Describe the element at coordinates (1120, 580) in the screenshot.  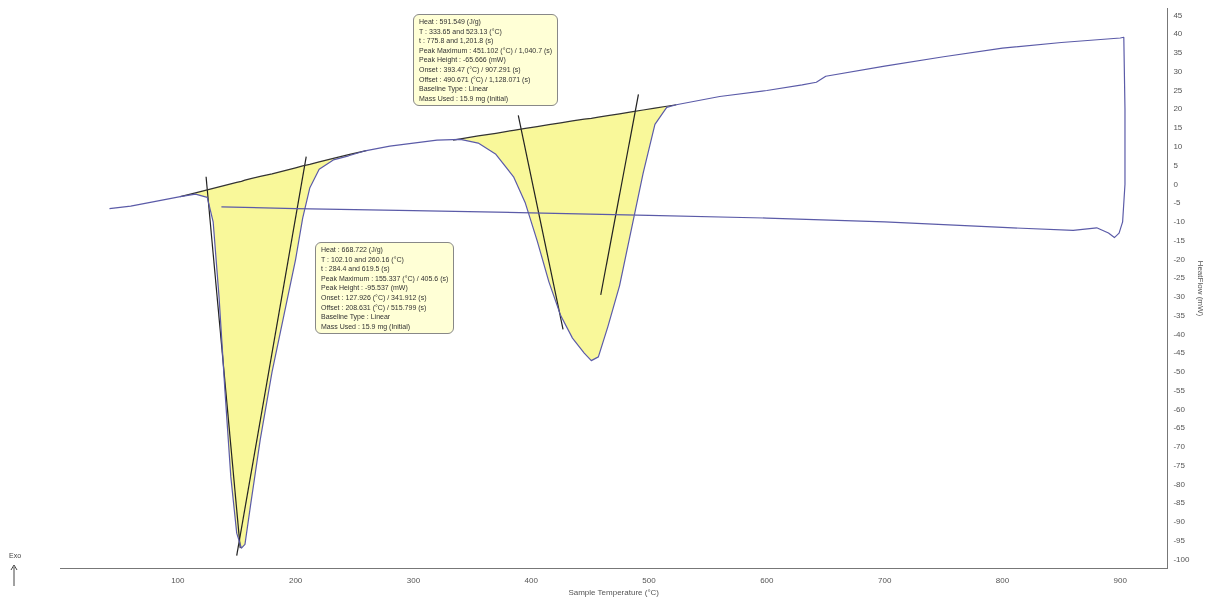
I see `x-tick-label: 900` at that location.